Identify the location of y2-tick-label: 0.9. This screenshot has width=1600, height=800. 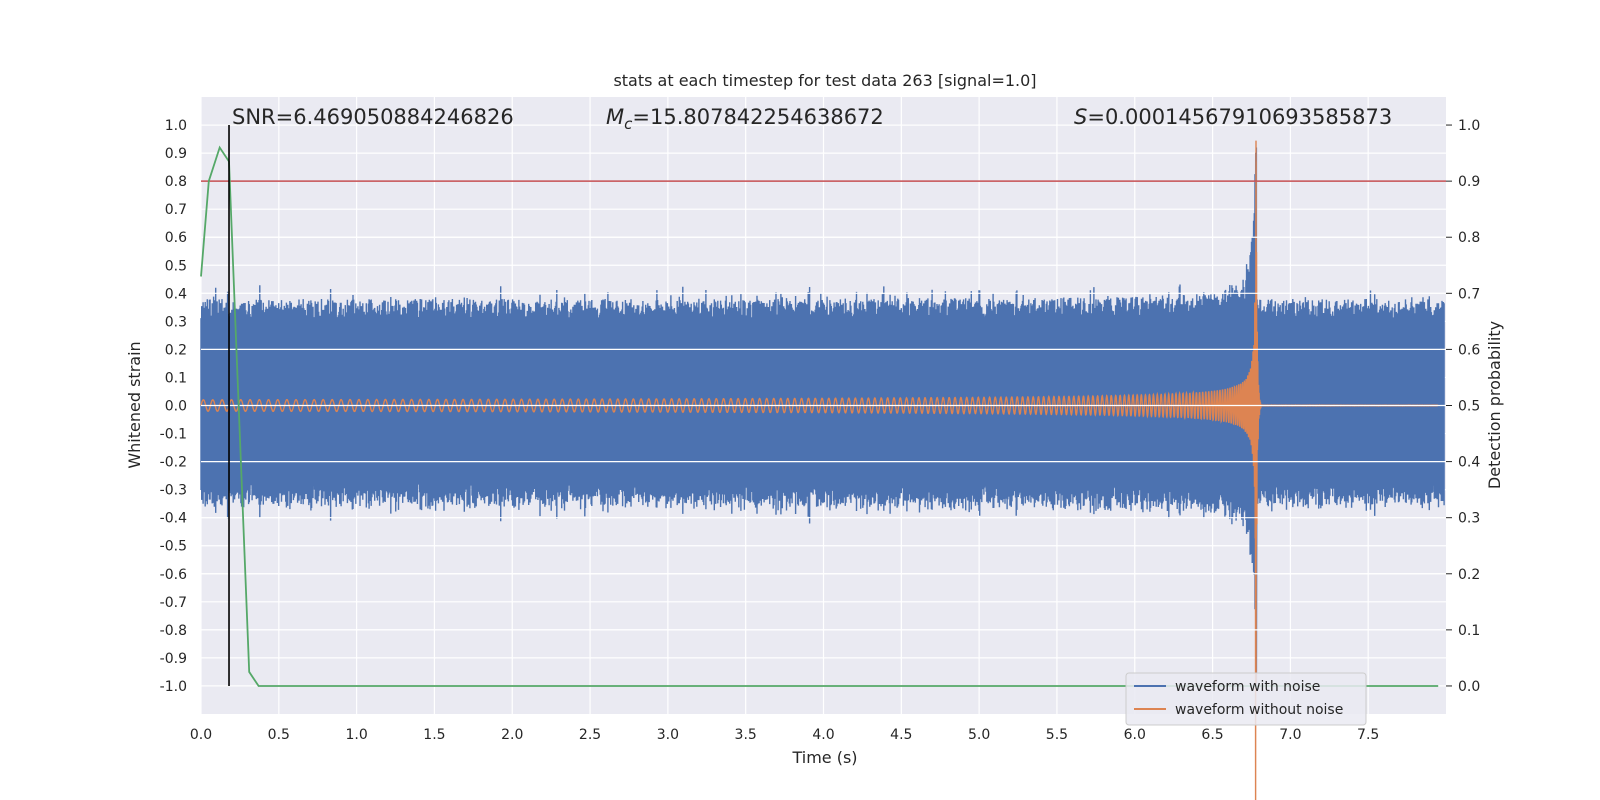
(1469, 182).